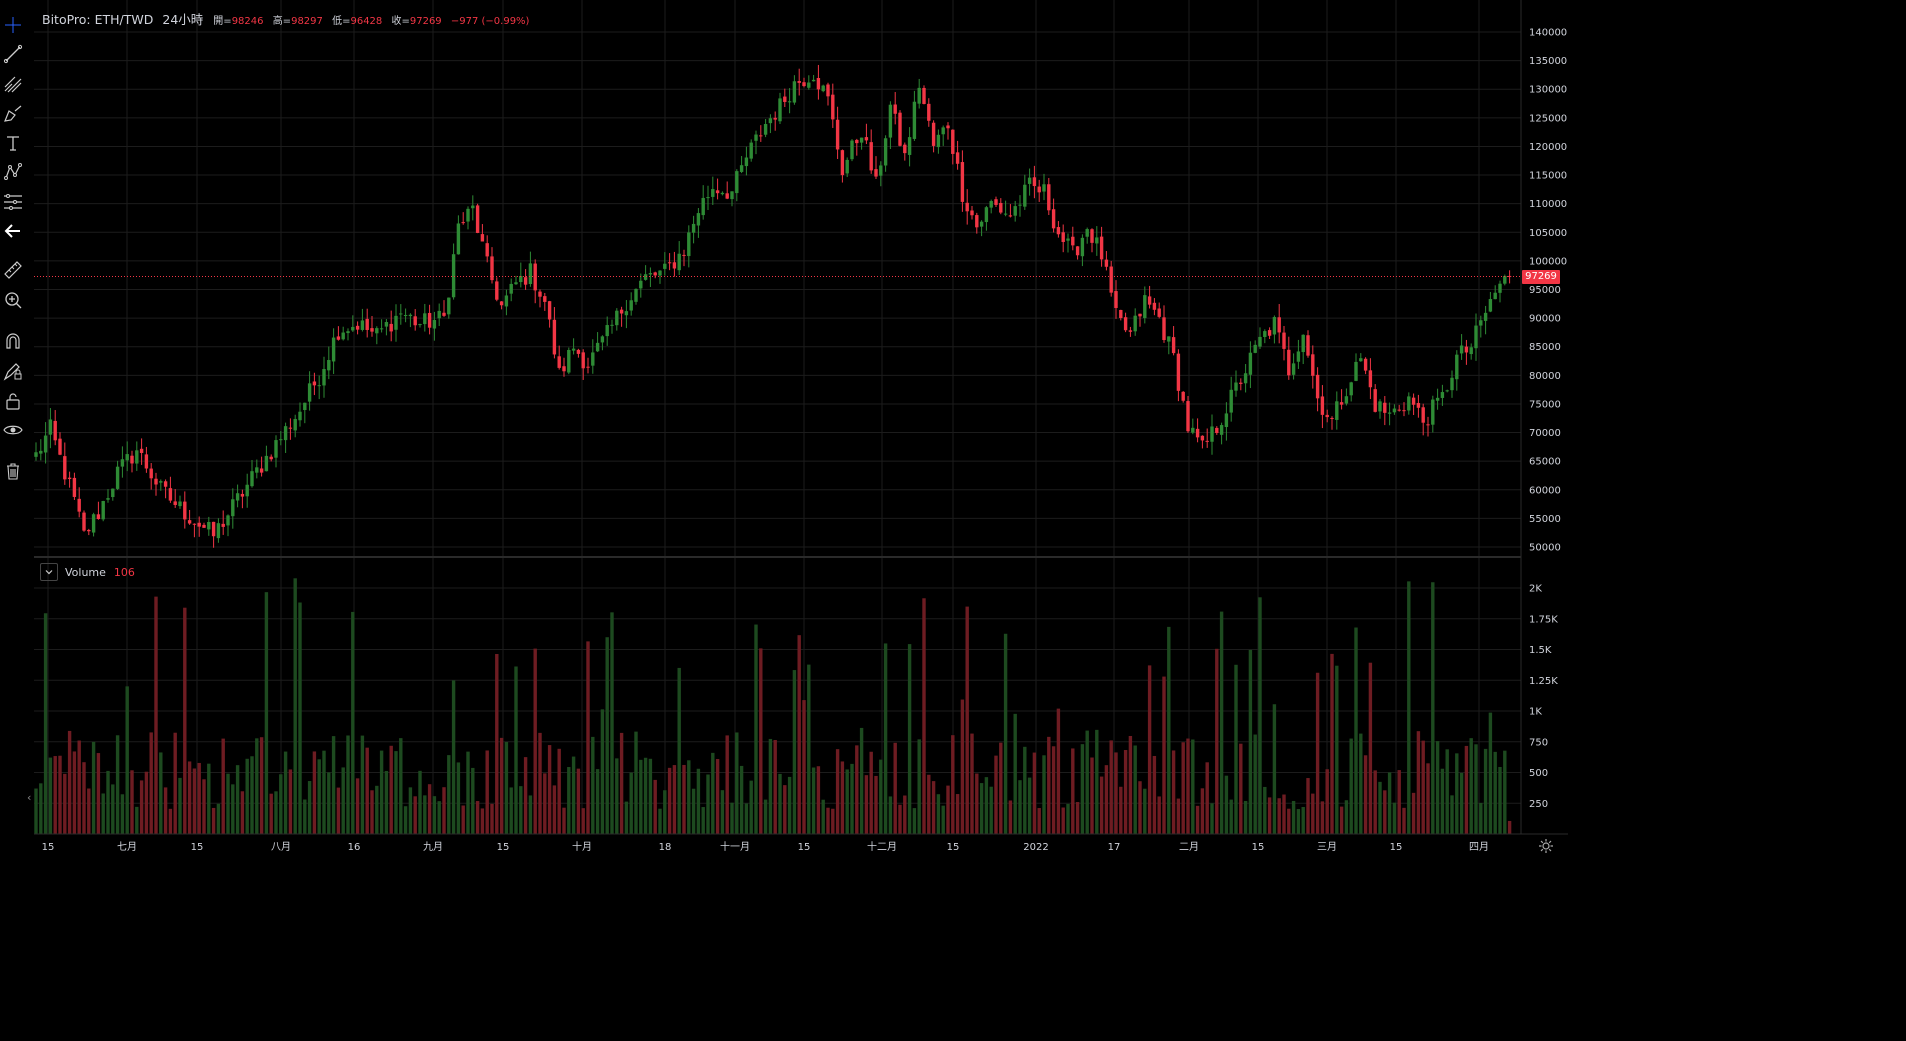  What do you see at coordinates (13, 143) in the screenshot?
I see `text-icon` at bounding box center [13, 143].